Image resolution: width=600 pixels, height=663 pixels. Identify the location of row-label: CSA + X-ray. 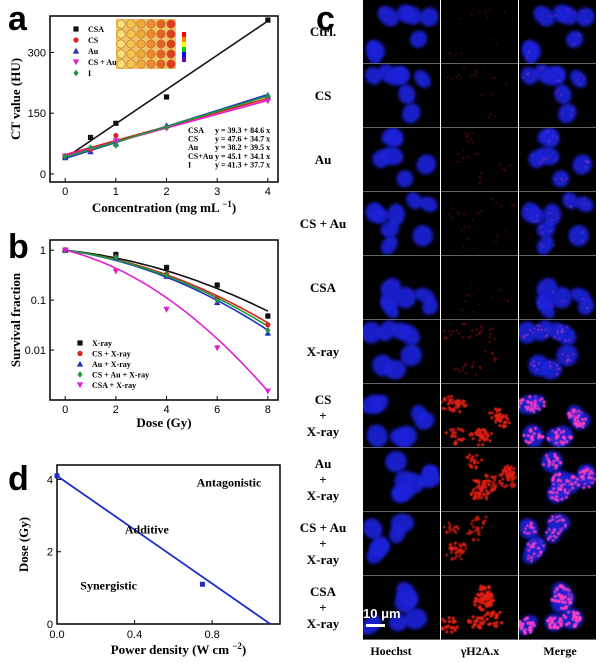
(323, 607).